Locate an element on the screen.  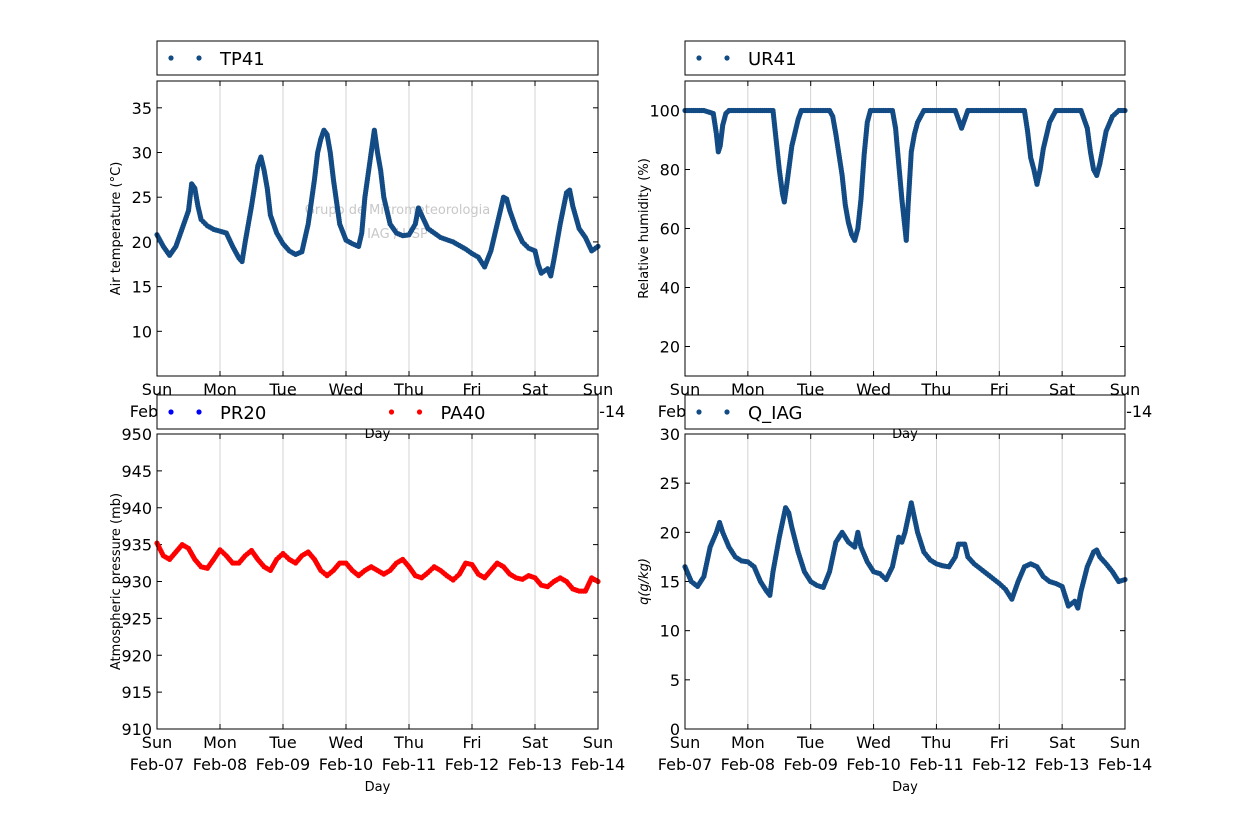
y-tick-label: 950 is located at coordinates (136, 434).